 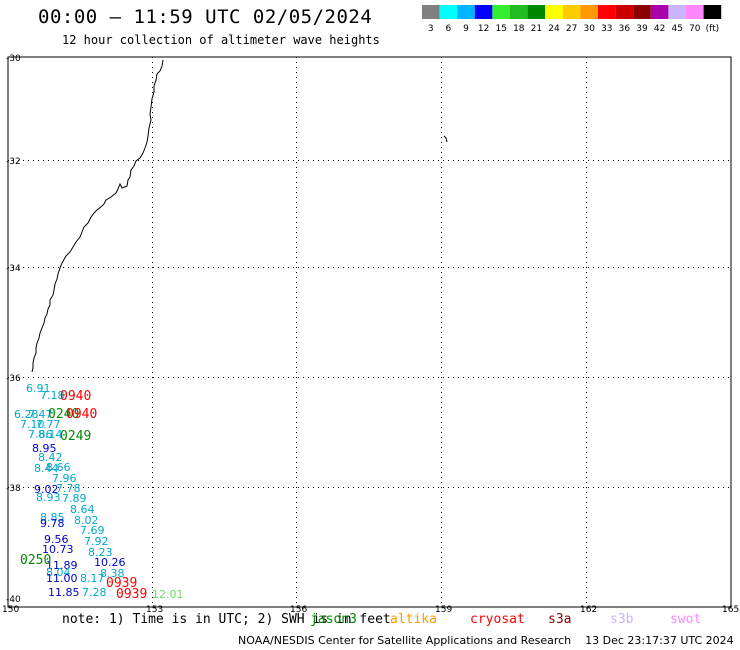 I want to click on legend-label-14: 45, so click(x=676, y=29).